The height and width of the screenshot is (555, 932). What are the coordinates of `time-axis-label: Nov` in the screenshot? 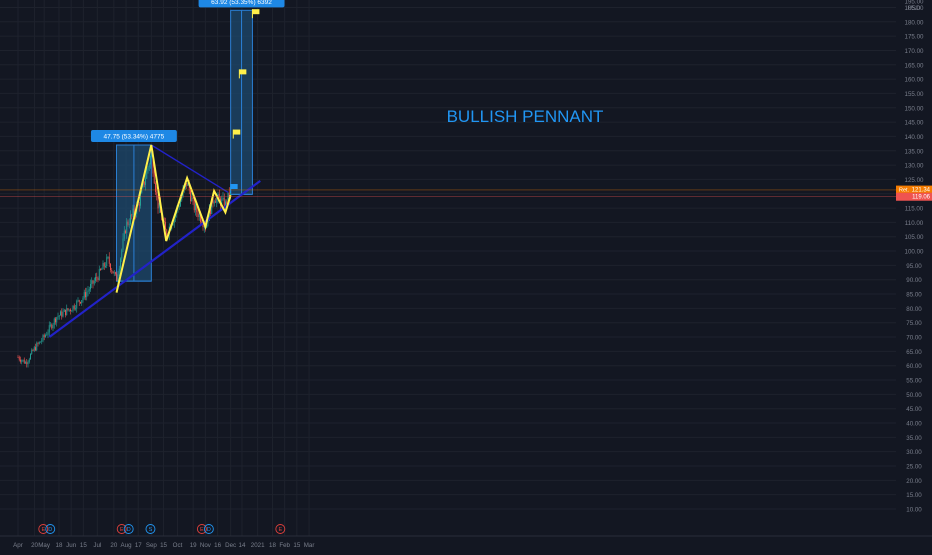 It's located at (206, 545).